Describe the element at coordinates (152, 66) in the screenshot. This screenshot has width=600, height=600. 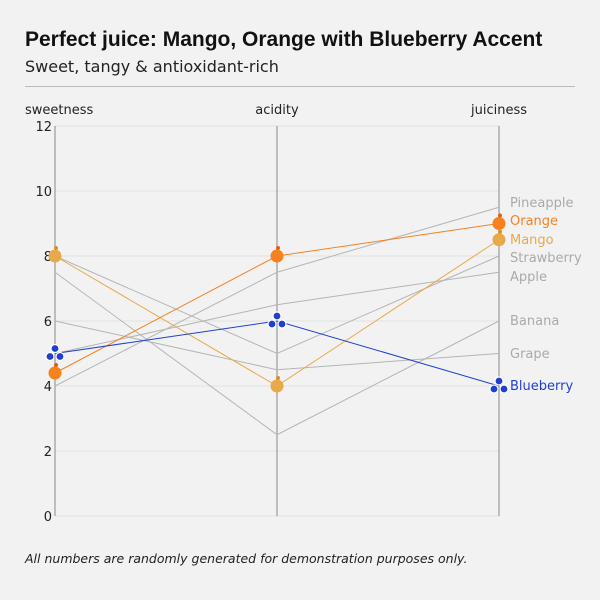
I see `chart-subtitle: Sweet, tangy & antioxidant-rich` at that location.